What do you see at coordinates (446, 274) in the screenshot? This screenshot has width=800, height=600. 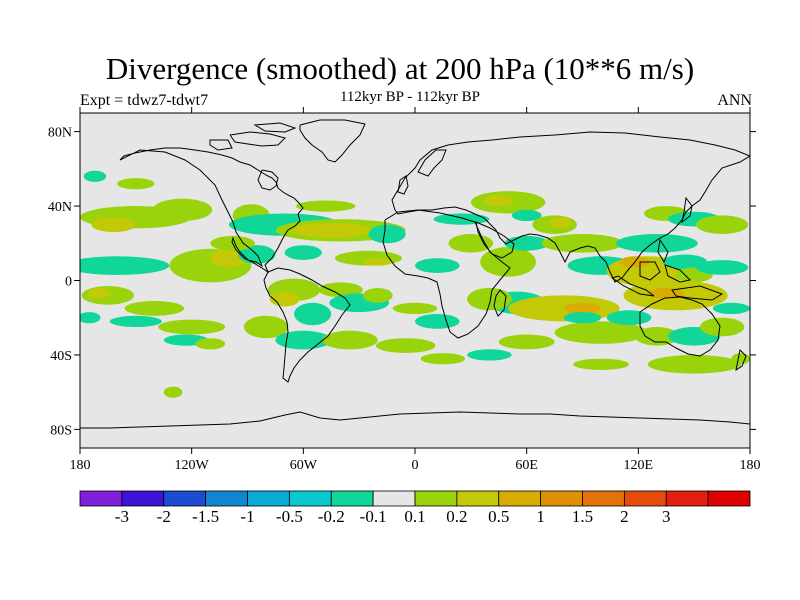 I see `coastline-africa` at bounding box center [446, 274].